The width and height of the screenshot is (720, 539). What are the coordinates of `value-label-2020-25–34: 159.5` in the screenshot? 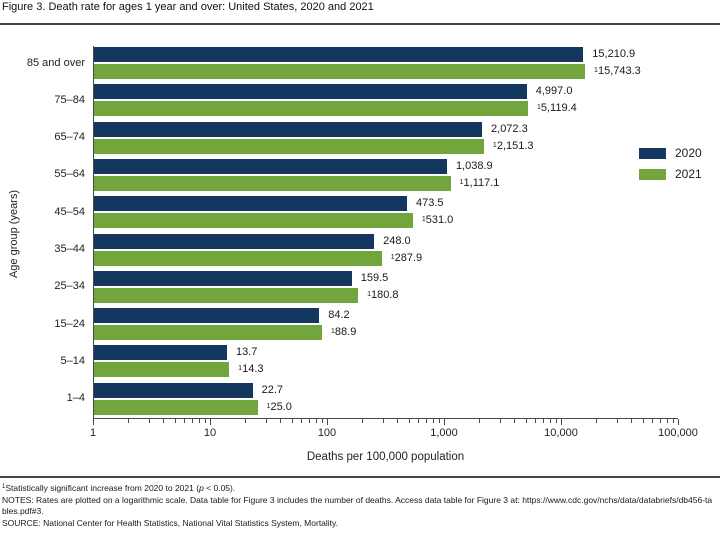 It's located at (374, 277).